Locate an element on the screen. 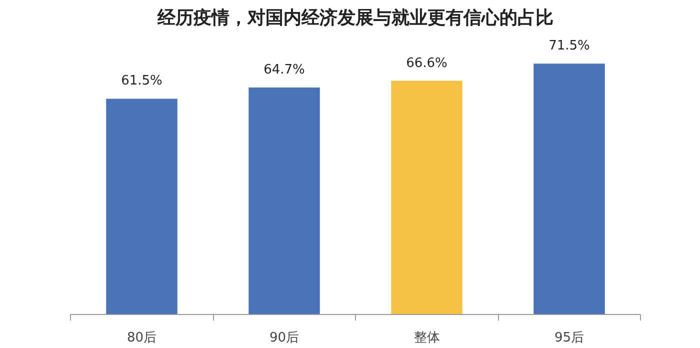  x-tick-label: 整体 is located at coordinates (427, 338).